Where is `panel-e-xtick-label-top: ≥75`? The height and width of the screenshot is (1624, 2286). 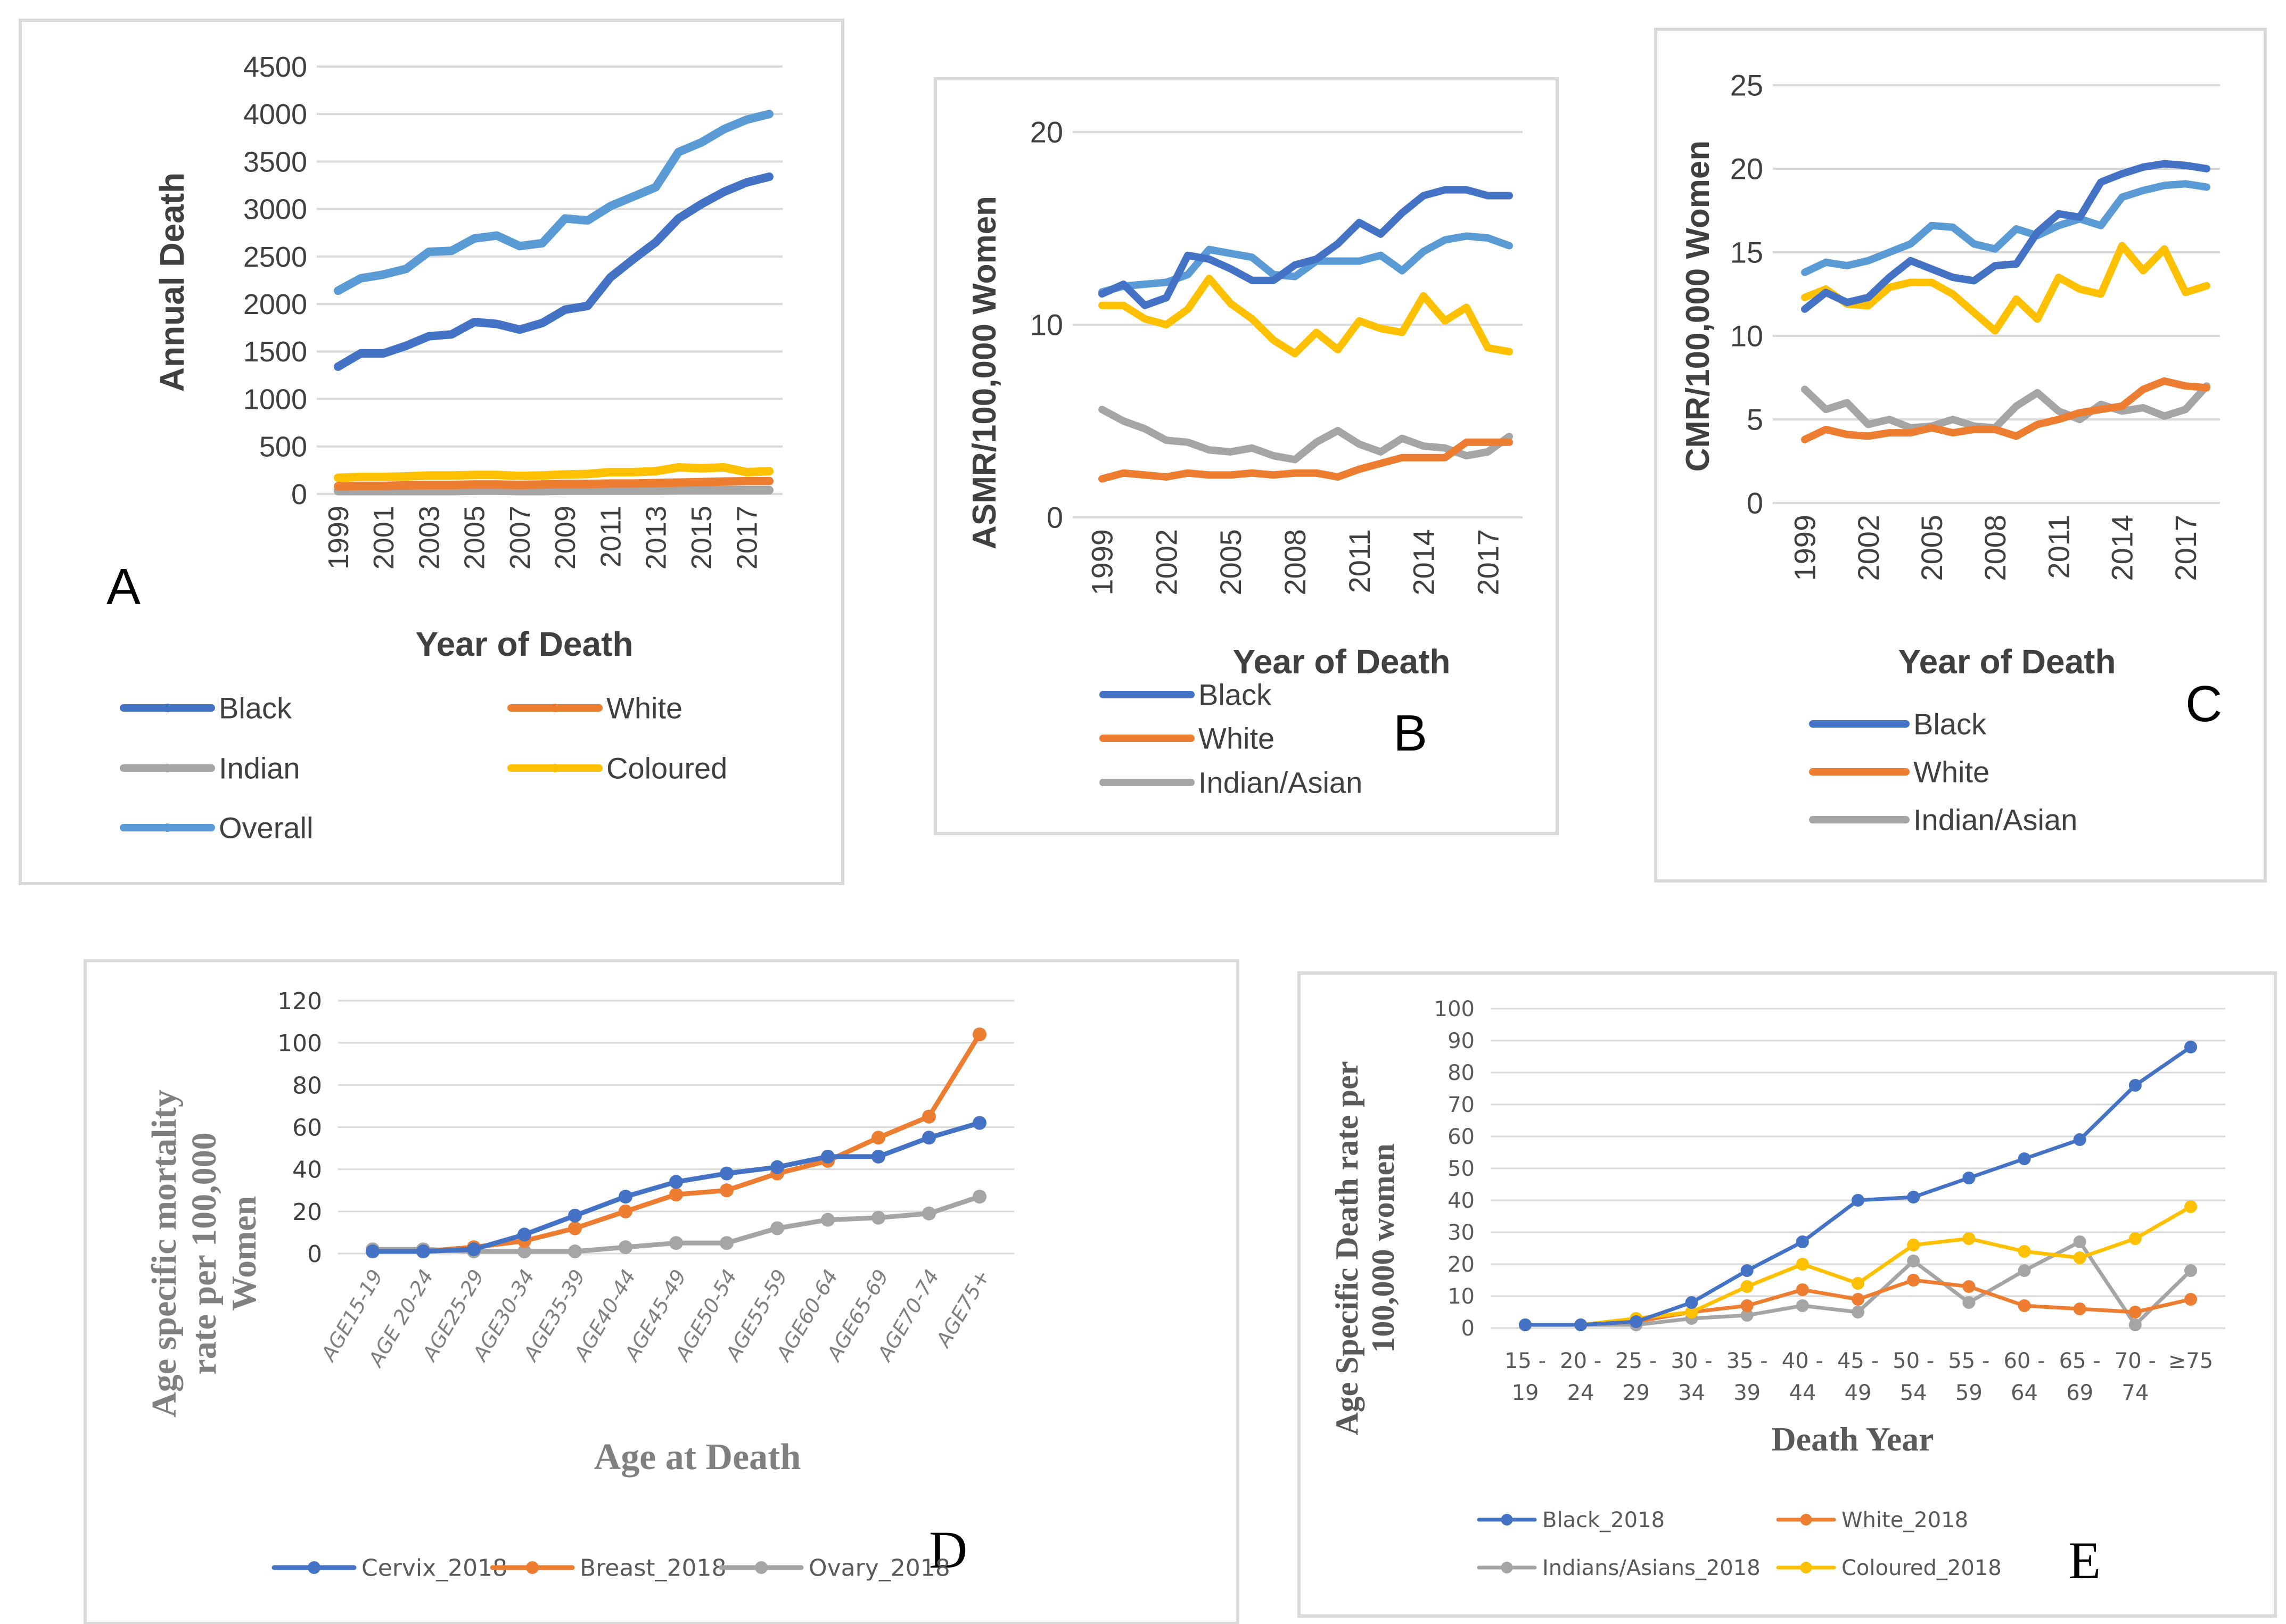 panel-e-xtick-label-top: ≥75 is located at coordinates (2190, 1361).